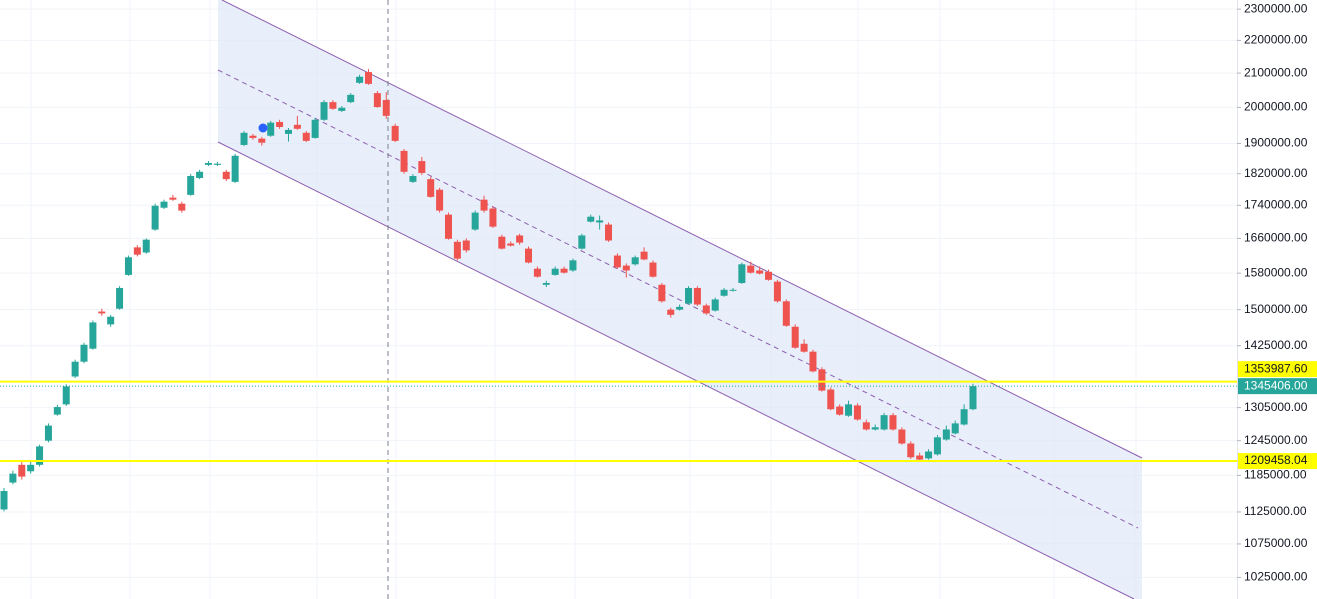  Describe the element at coordinates (1276, 72) in the screenshot. I see `y-tick-label: 2100000.00` at that location.